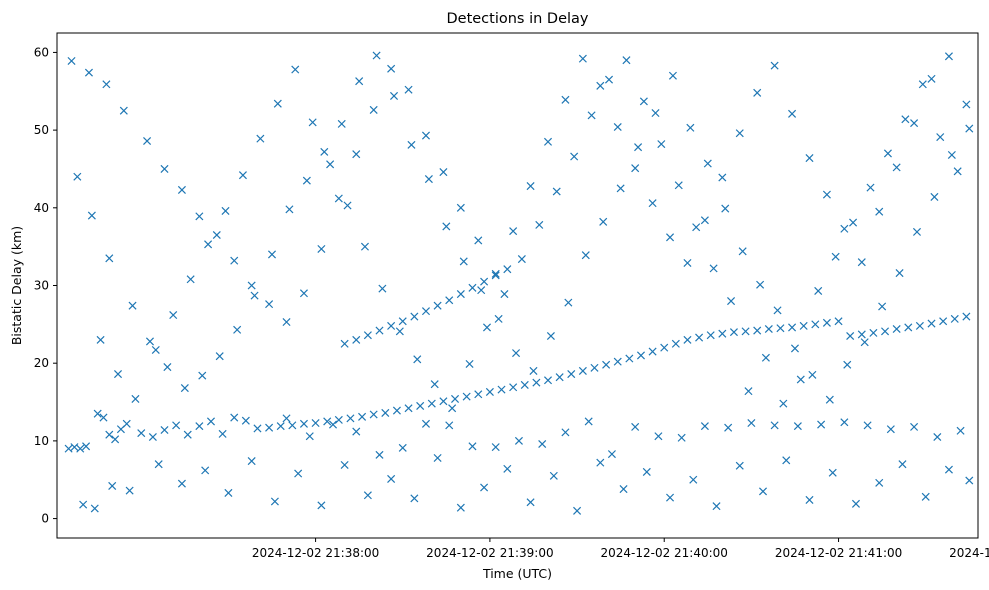 This screenshot has width=989, height=590. Describe the element at coordinates (315, 553) in the screenshot. I see `x-tick-label: 2024-12-02 21:38:00` at that location.